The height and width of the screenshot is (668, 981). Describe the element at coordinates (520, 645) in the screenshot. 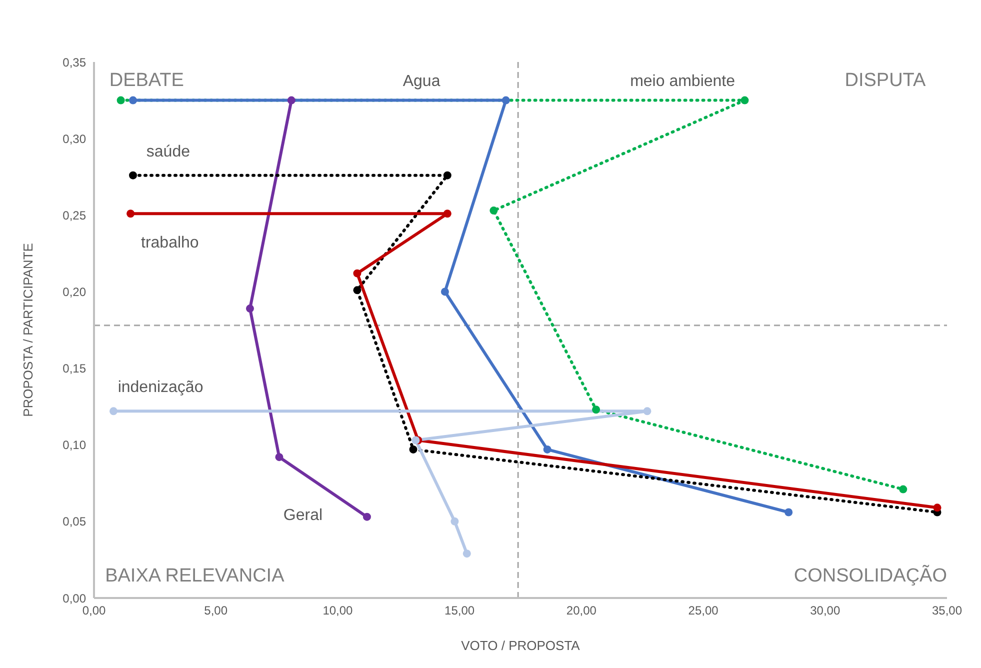

I see `x-axis-title: VOTO / PROPOSTA` at that location.